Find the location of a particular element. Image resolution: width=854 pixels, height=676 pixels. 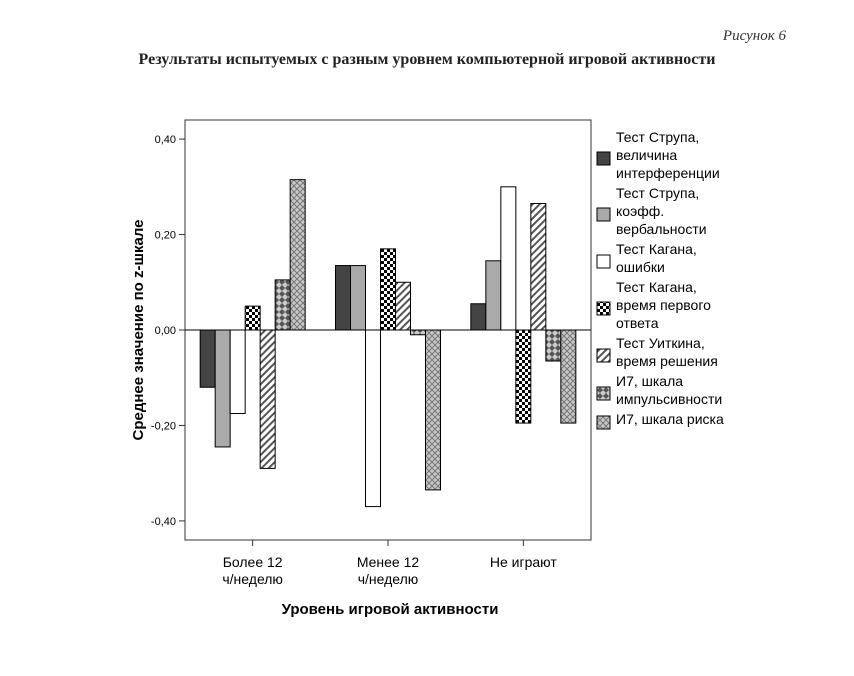

legend-label-4: время первого is located at coordinates (663, 305).